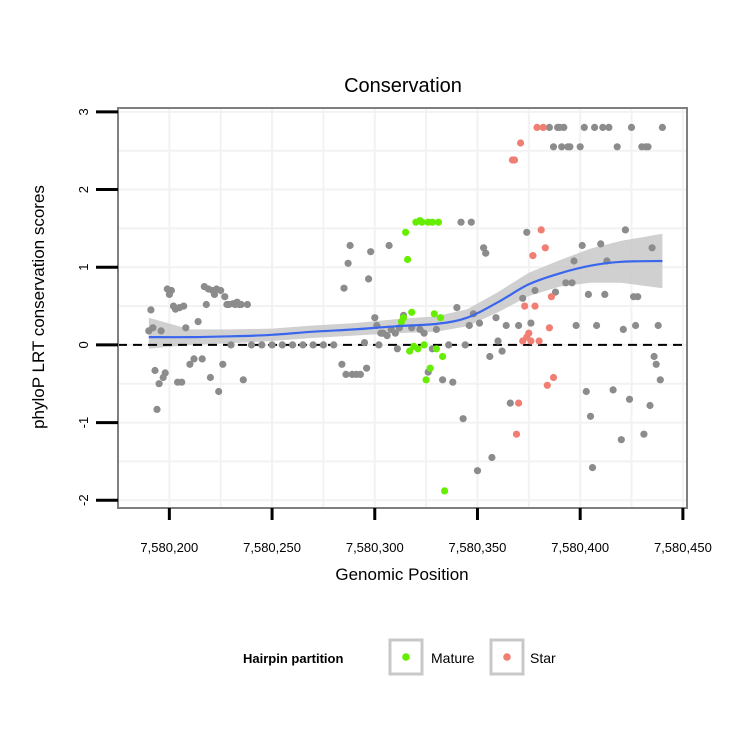 Image resolution: width=750 pixels, height=750 pixels. I want to click on legend-label-star: Star, so click(543, 658).